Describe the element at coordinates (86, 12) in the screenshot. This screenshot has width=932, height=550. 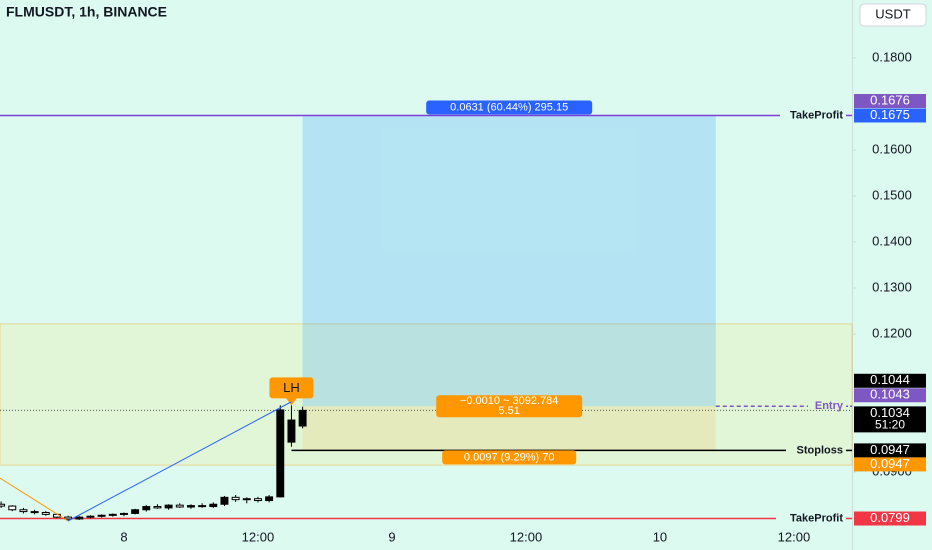
I see `chart-title: FLMUSDT, 1h, BINANCE` at that location.